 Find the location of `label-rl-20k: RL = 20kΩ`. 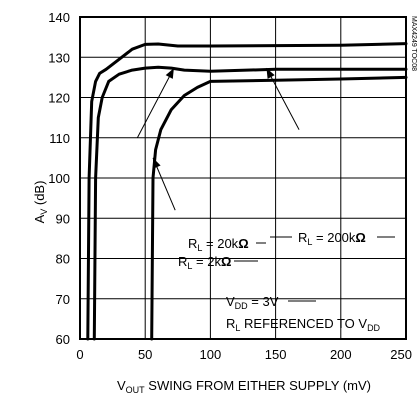

label-rl-20k: RL = 20kΩ is located at coordinates (218, 244).